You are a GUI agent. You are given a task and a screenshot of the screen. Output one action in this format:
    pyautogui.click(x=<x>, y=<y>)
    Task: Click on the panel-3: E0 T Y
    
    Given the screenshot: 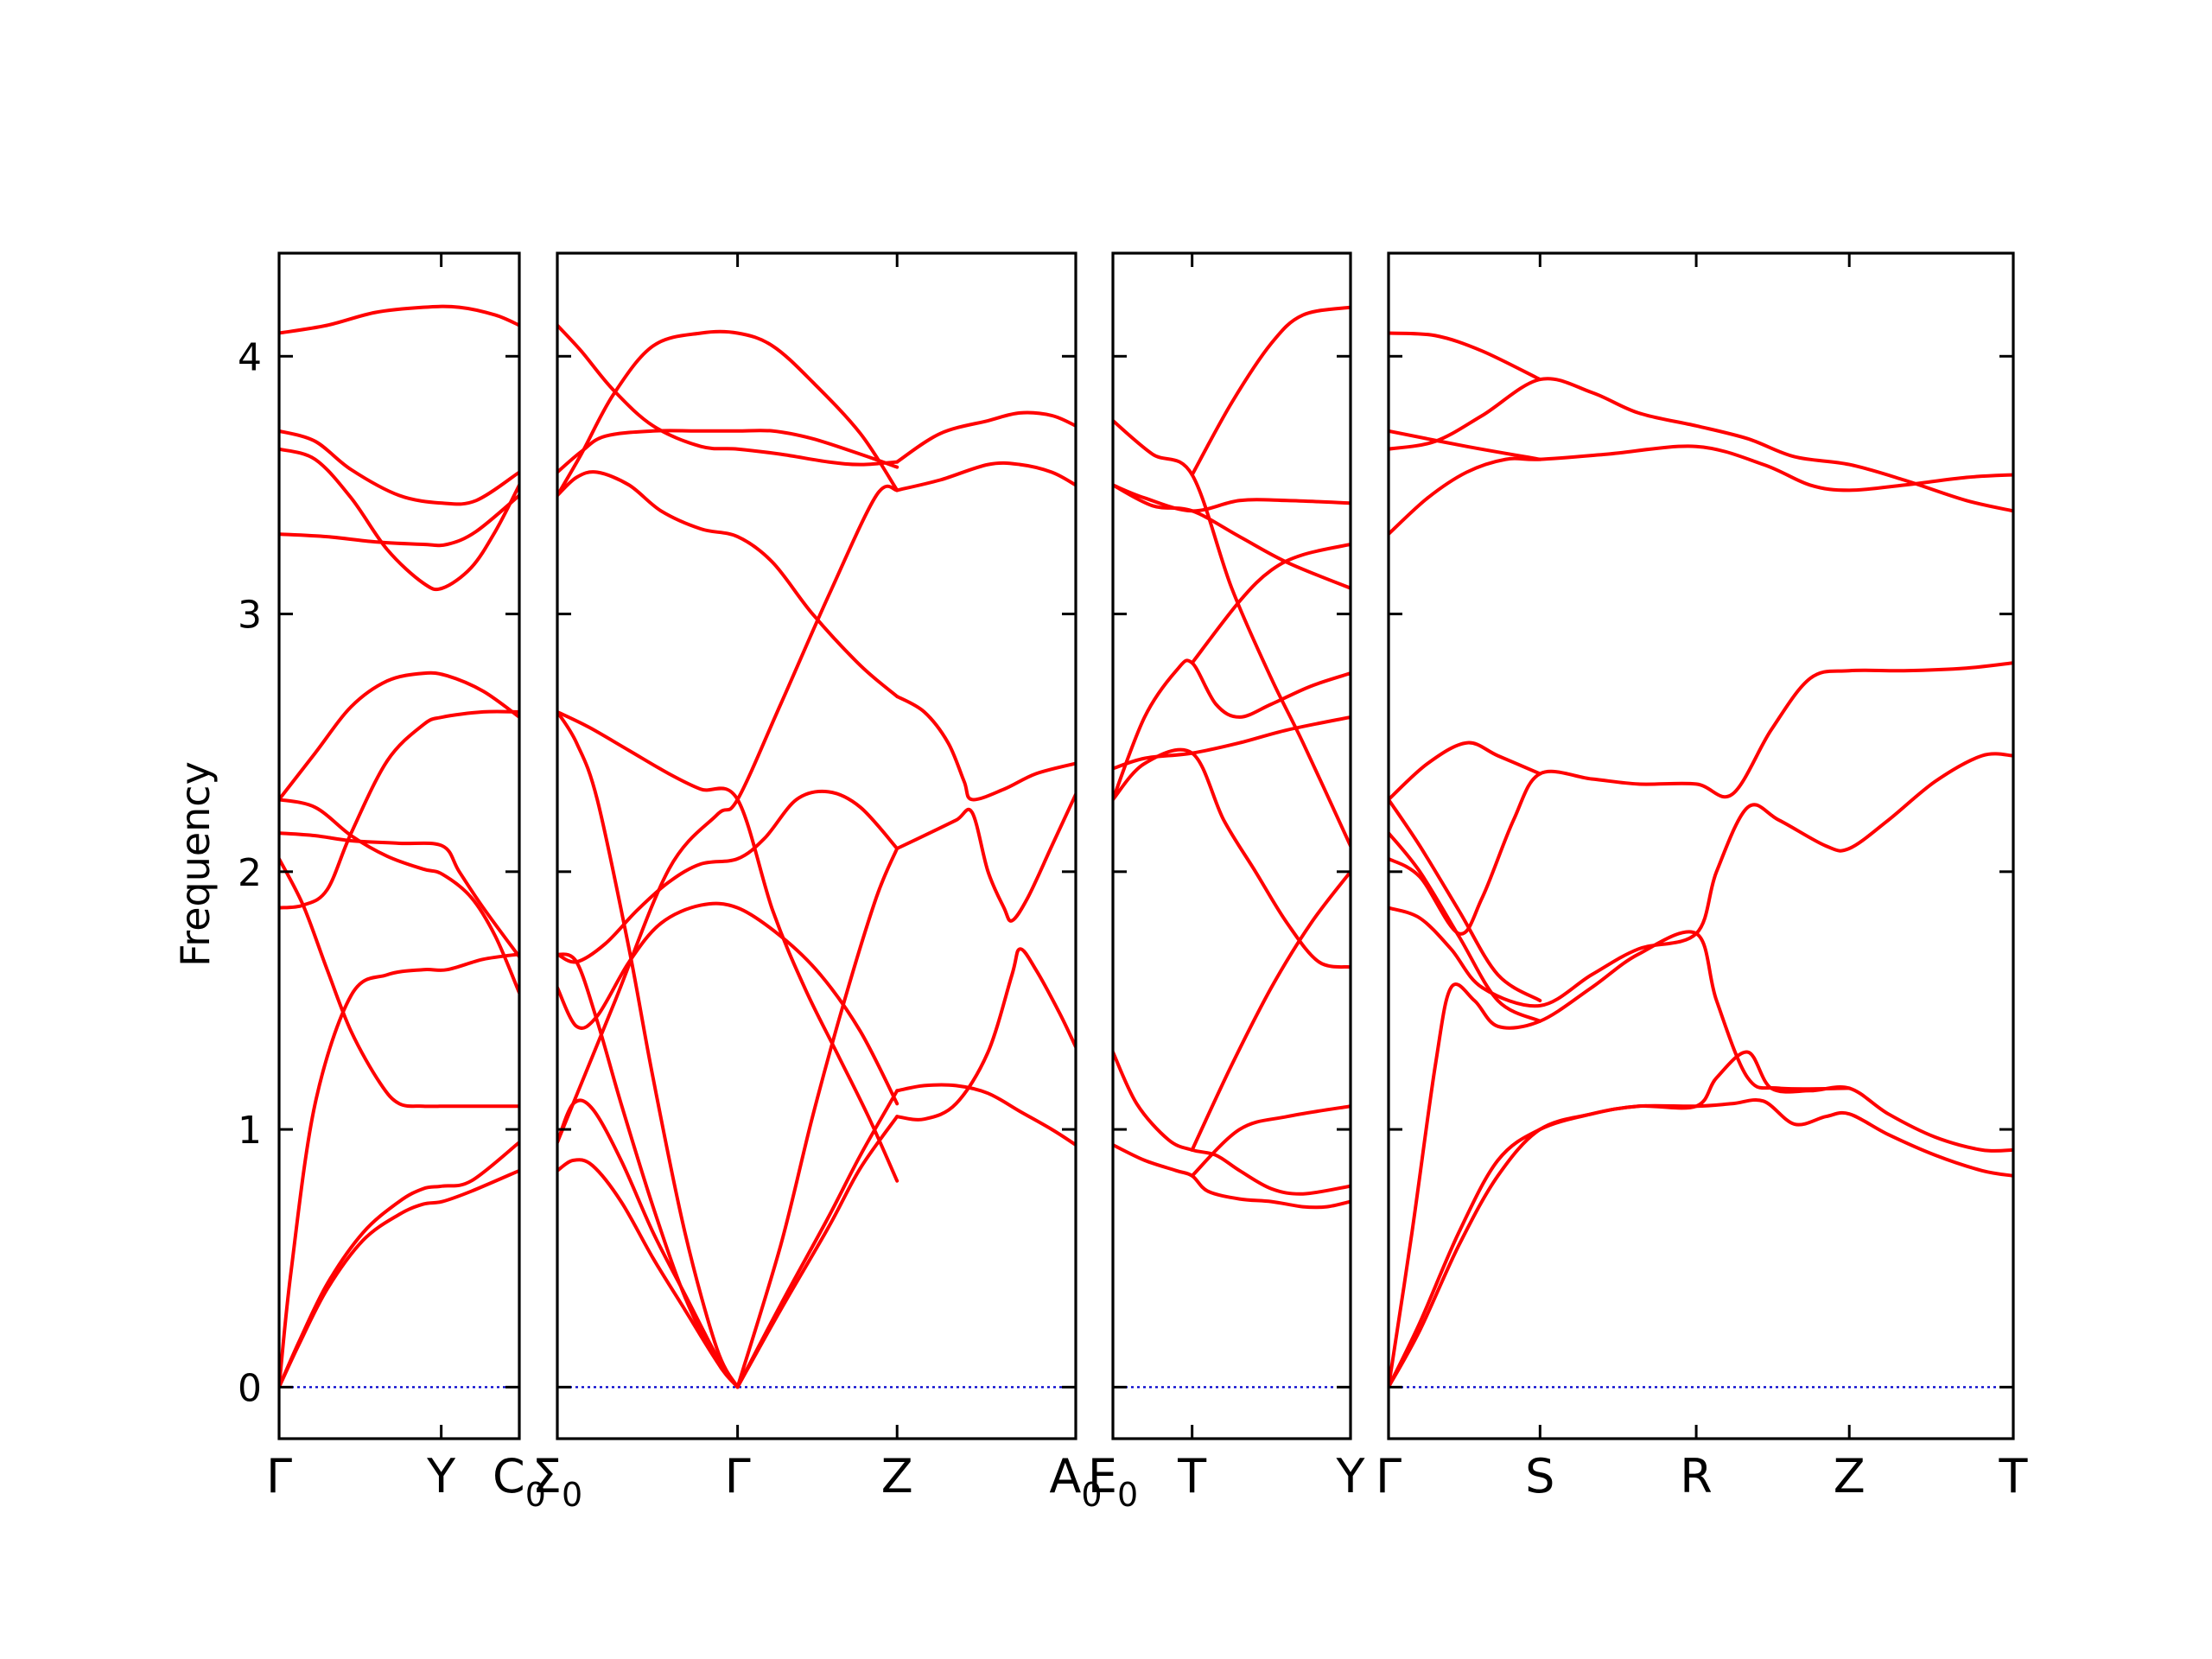 What is the action you would take?
    pyautogui.click(x=1227, y=882)
    